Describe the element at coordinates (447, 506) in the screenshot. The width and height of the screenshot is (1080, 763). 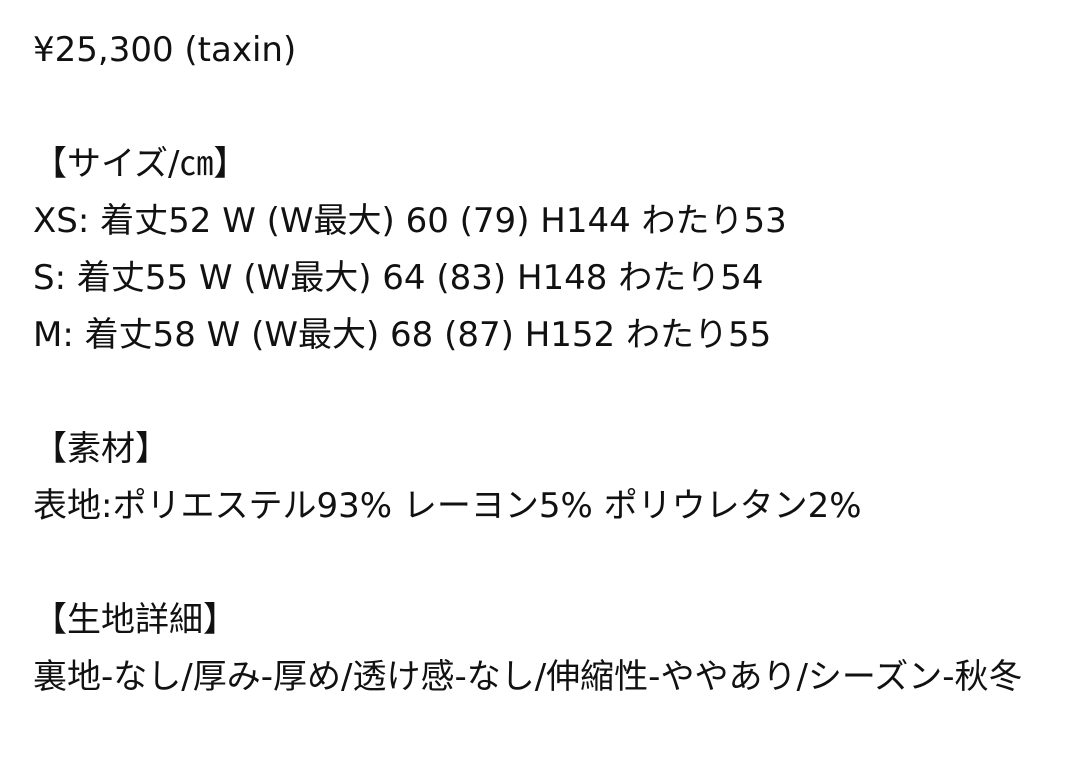
I see `material-text: 表地:ポリエステル93% レーヨン5% ポリウレタン2%` at that location.